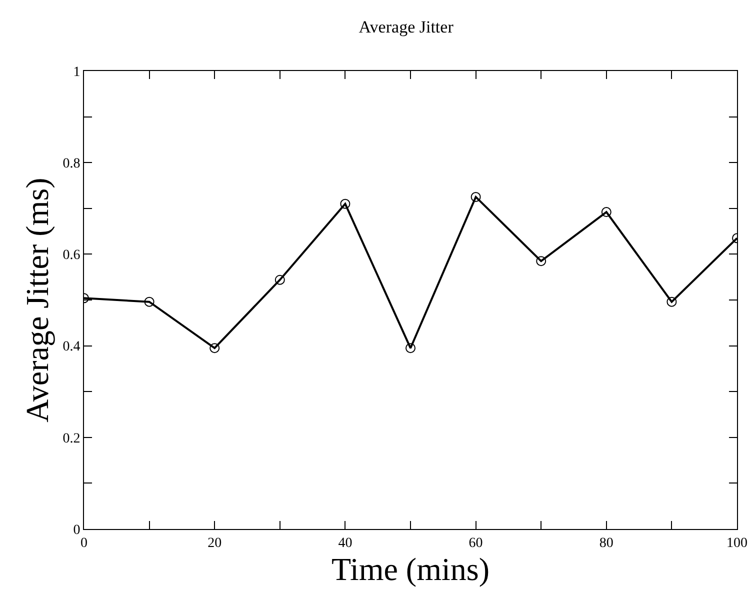 The height and width of the screenshot is (590, 752). I want to click on chart-title: Average Jitter, so click(406, 27).